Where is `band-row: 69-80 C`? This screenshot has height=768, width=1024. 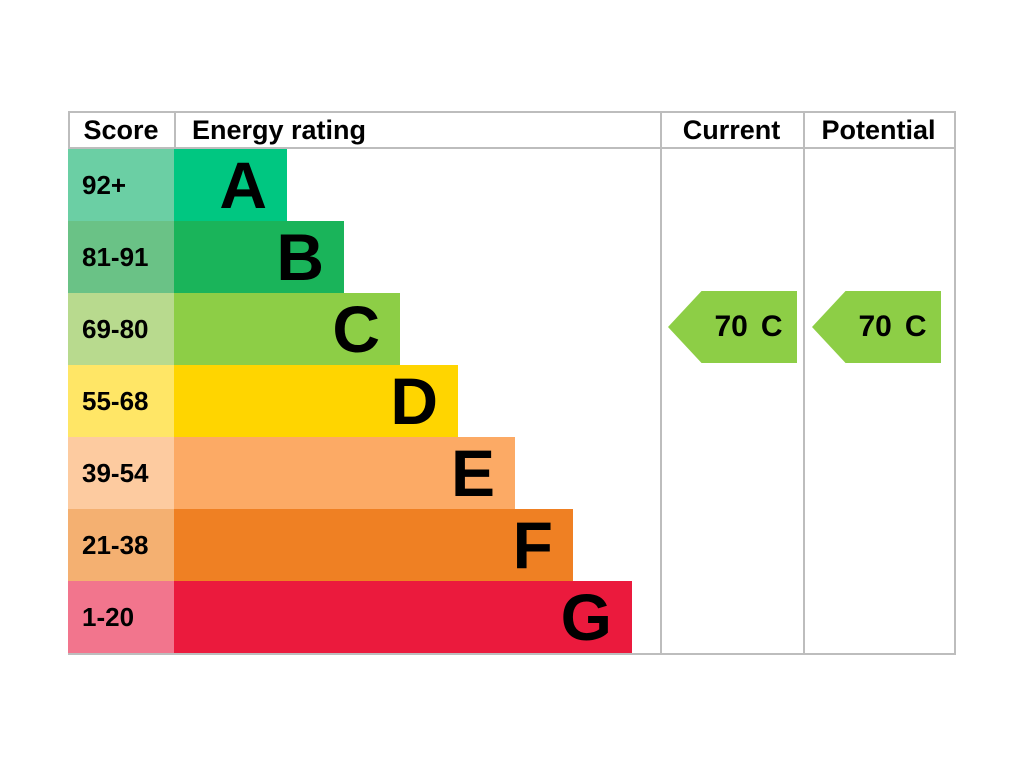 band-row: 69-80 C is located at coordinates (512, 329).